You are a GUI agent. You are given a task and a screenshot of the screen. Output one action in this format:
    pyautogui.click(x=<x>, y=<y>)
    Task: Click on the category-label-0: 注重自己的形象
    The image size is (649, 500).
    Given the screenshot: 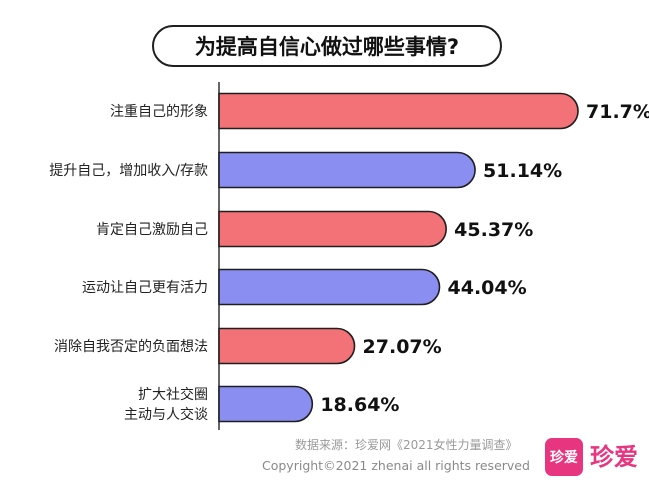 What is the action you would take?
    pyautogui.click(x=159, y=112)
    